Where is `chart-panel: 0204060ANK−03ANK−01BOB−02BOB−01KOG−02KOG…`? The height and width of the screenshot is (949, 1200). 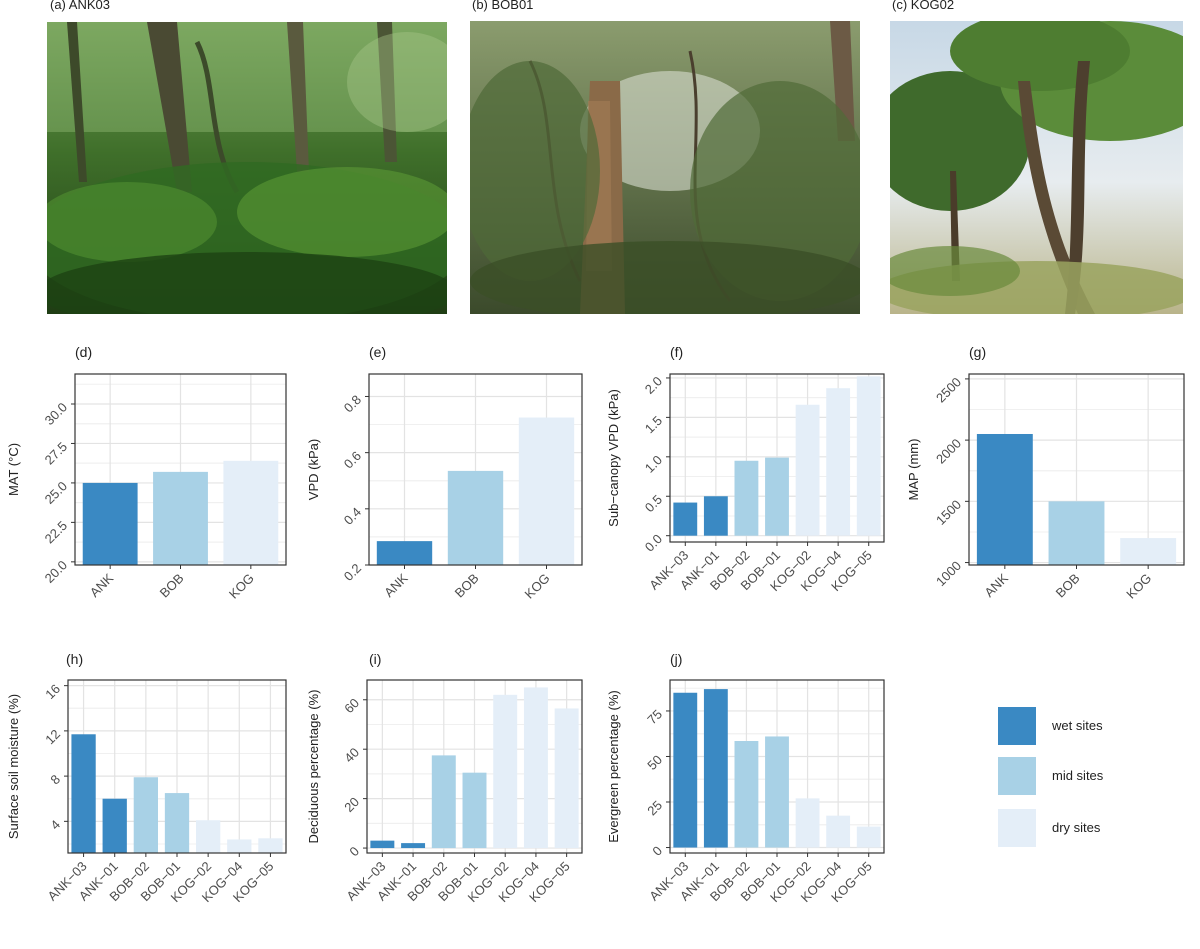 chart-panel: 0204060ANK−03ANK−01BOB−02BOB−01KOG−02KOG… is located at coordinates (444, 778).